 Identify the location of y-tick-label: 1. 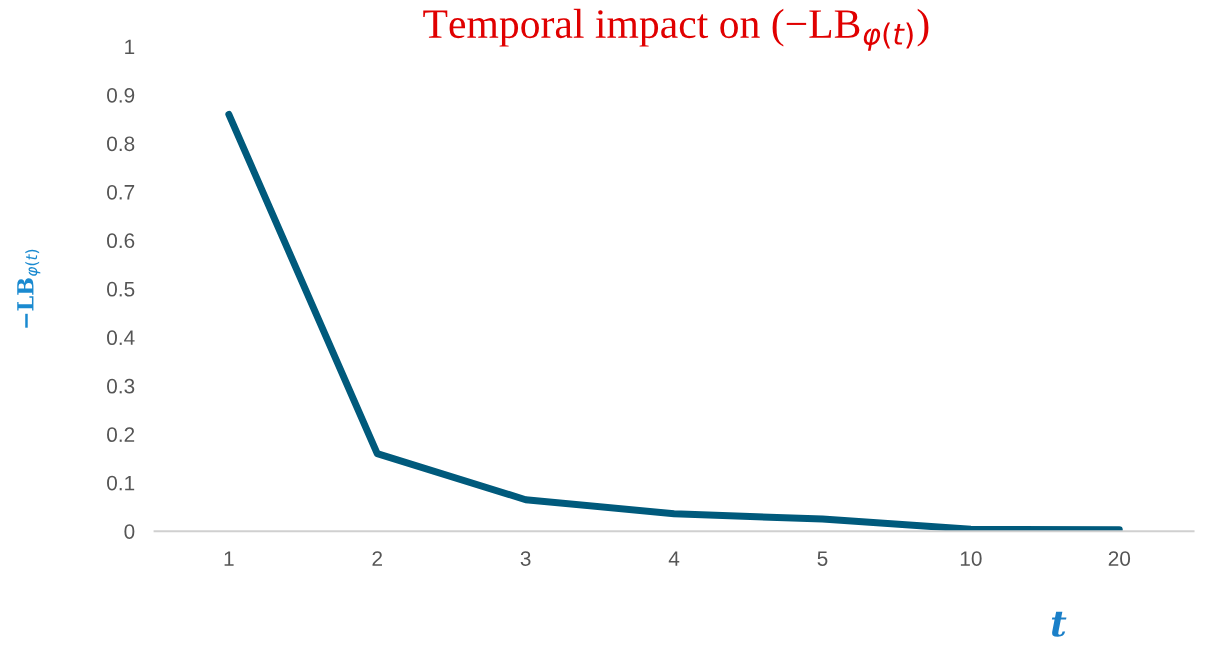
(130, 47).